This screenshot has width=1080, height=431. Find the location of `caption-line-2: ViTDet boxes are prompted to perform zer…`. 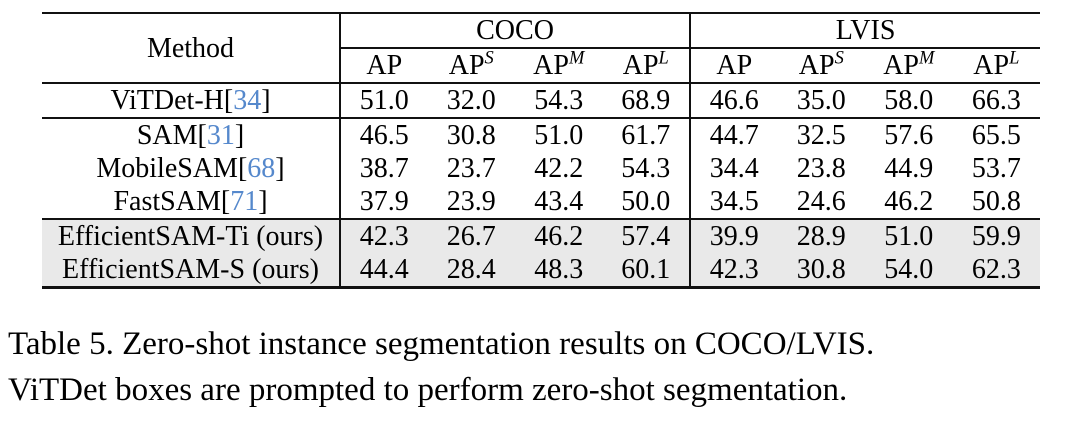

caption-line-2: ViTDet boxes are prompted to perform zer… is located at coordinates (428, 390).